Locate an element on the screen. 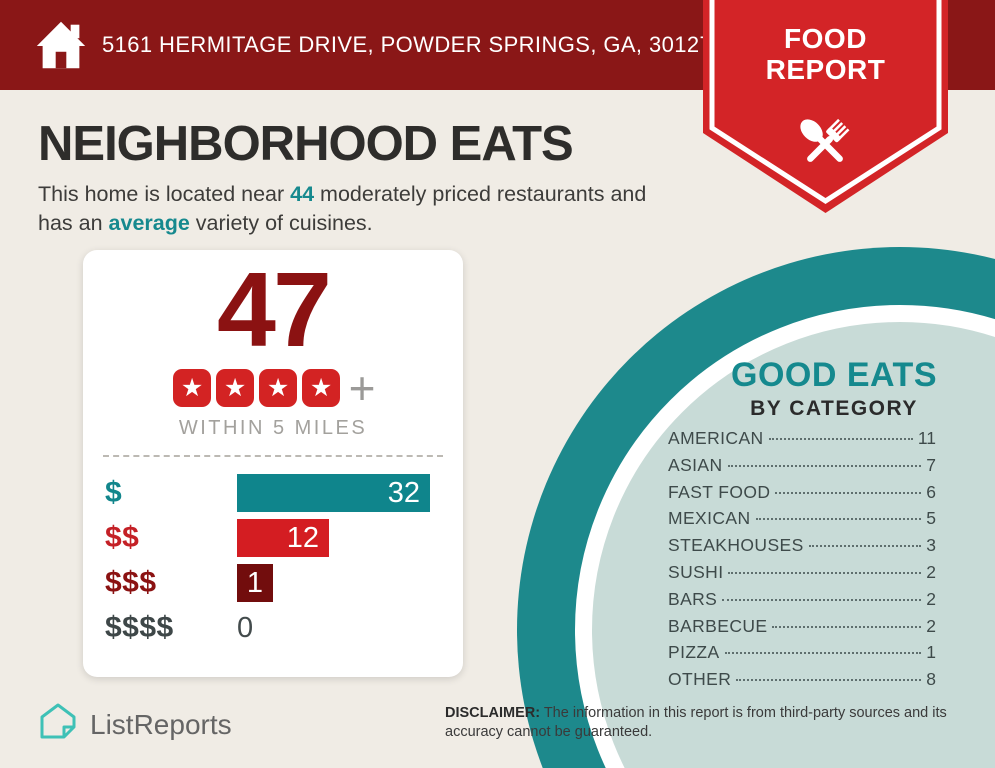 The width and height of the screenshot is (995, 768). category-row: OTHER 8 is located at coordinates (802, 682).